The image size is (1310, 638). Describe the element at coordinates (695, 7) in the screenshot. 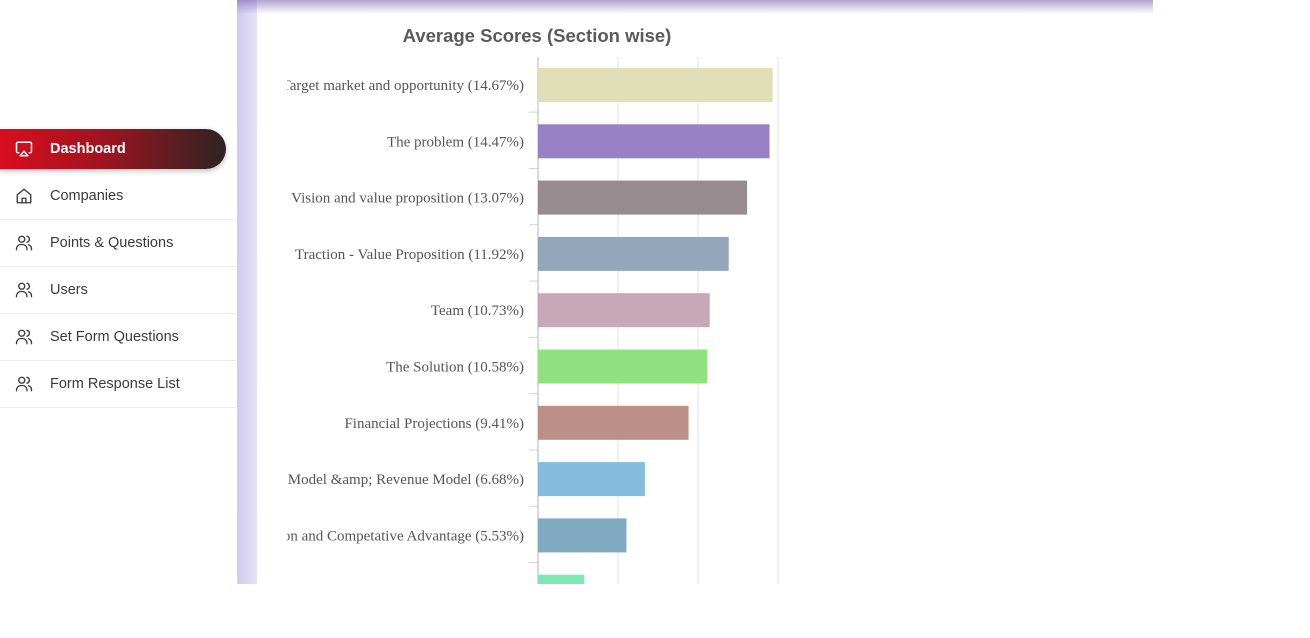

I see `top-shadow` at that location.